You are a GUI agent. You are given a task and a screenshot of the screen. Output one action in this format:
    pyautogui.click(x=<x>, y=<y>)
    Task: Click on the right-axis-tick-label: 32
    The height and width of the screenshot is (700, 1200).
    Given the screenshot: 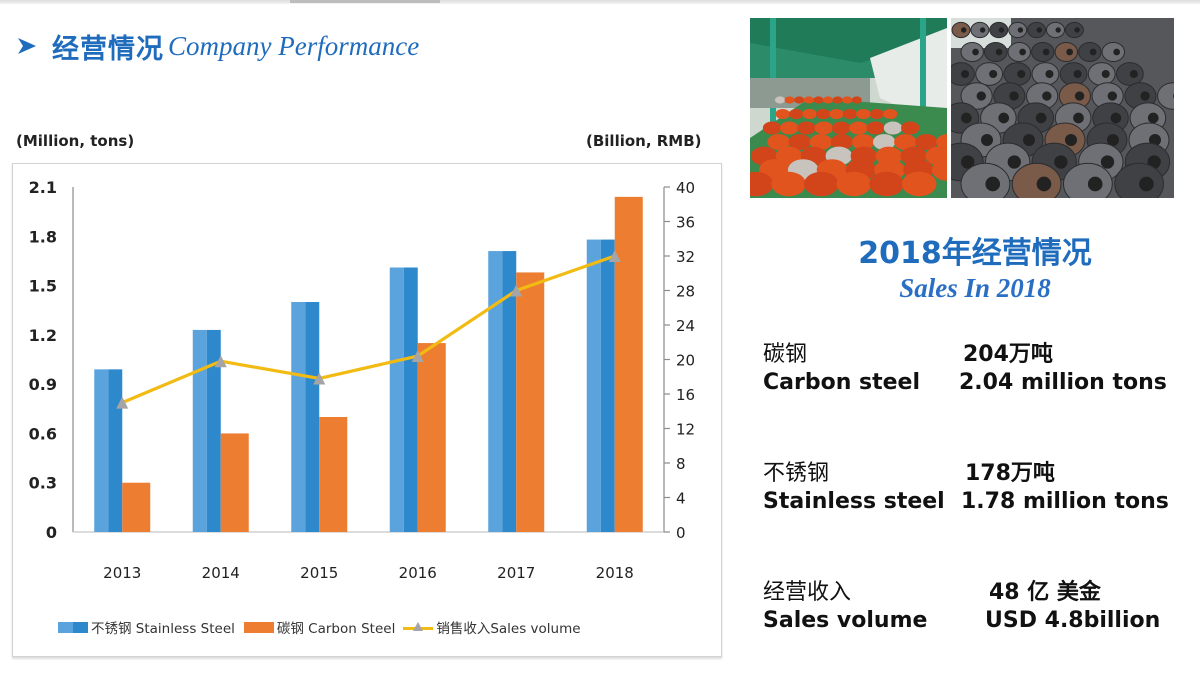 What is the action you would take?
    pyautogui.click(x=685, y=257)
    